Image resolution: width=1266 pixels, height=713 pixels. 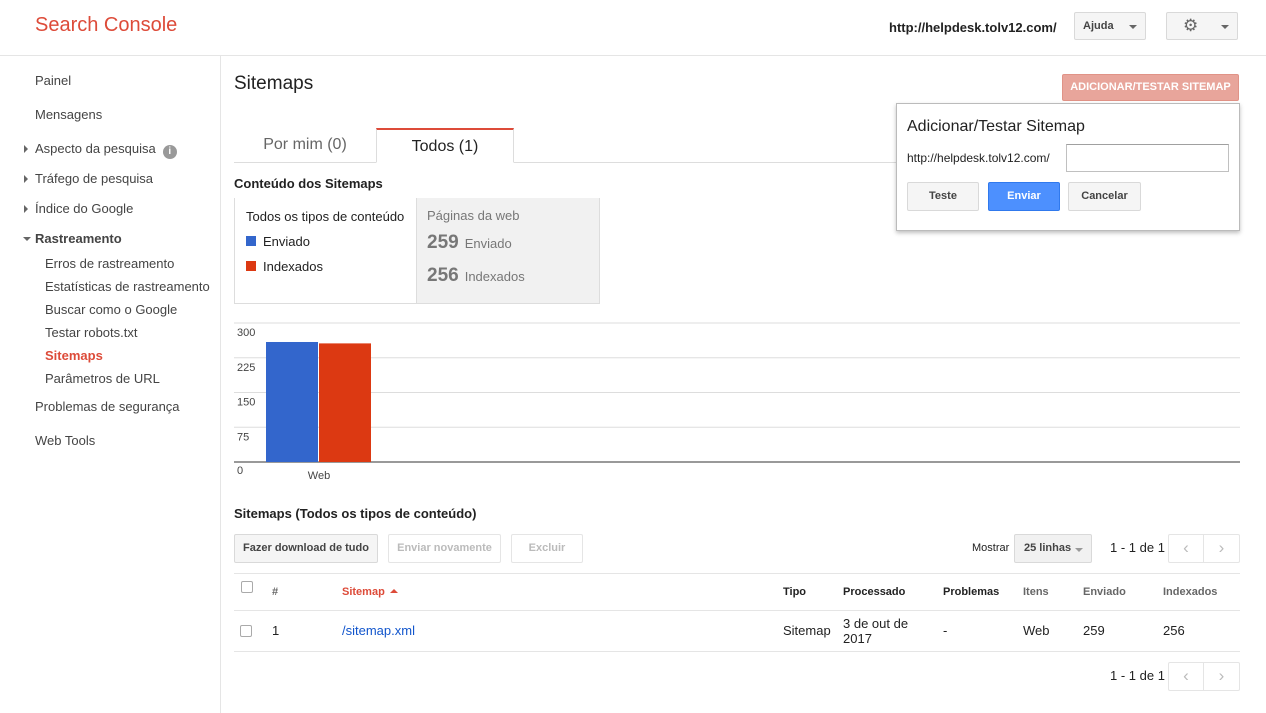 What do you see at coordinates (973, 27) in the screenshot?
I see `site-selector: http://helpdesk.tolv12.com/` at bounding box center [973, 27].